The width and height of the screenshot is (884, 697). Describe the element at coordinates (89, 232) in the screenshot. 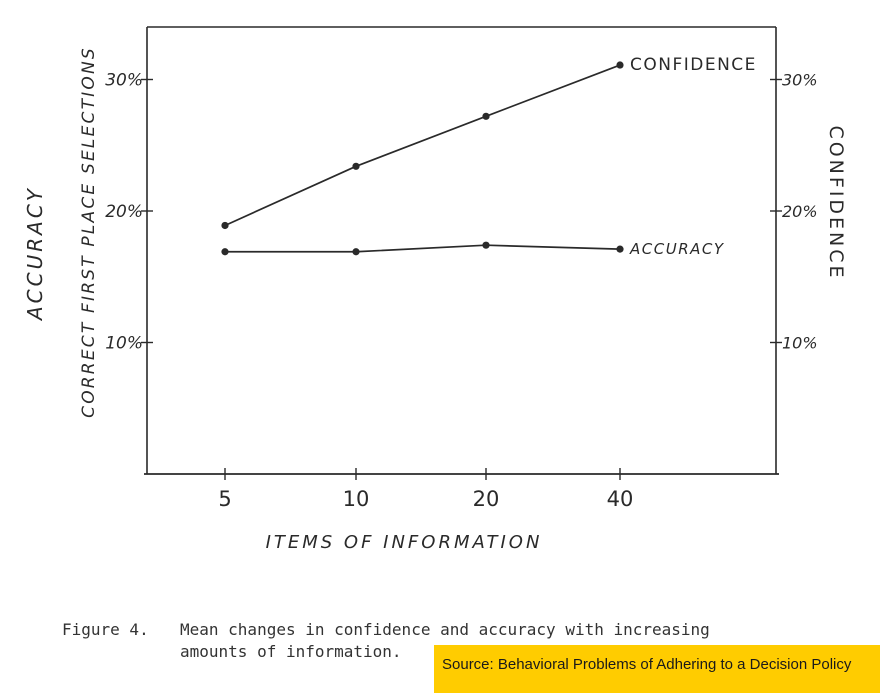

I see `y-axis-title-correct-first-place: CORRECT FIRST PLACE SELECTIONS` at that location.